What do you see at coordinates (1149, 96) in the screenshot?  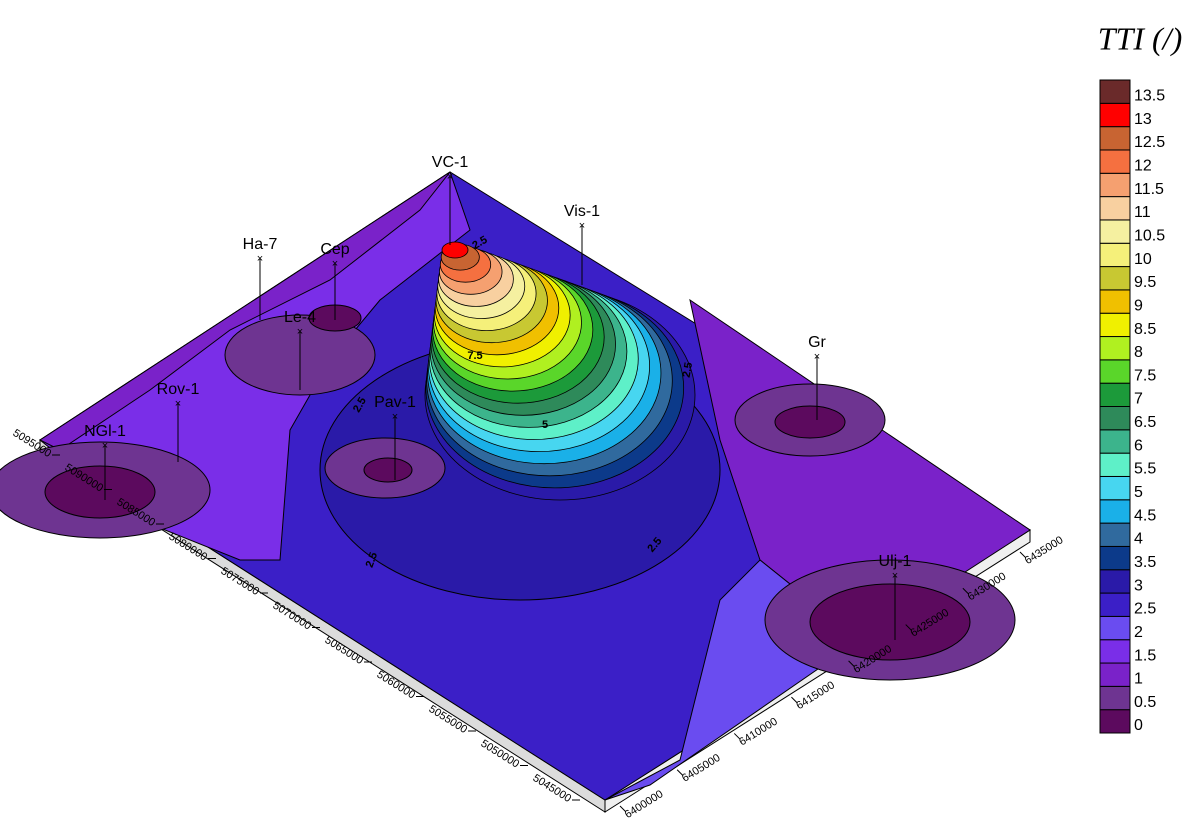 I see `colorbar-label: 13.5` at bounding box center [1149, 96].